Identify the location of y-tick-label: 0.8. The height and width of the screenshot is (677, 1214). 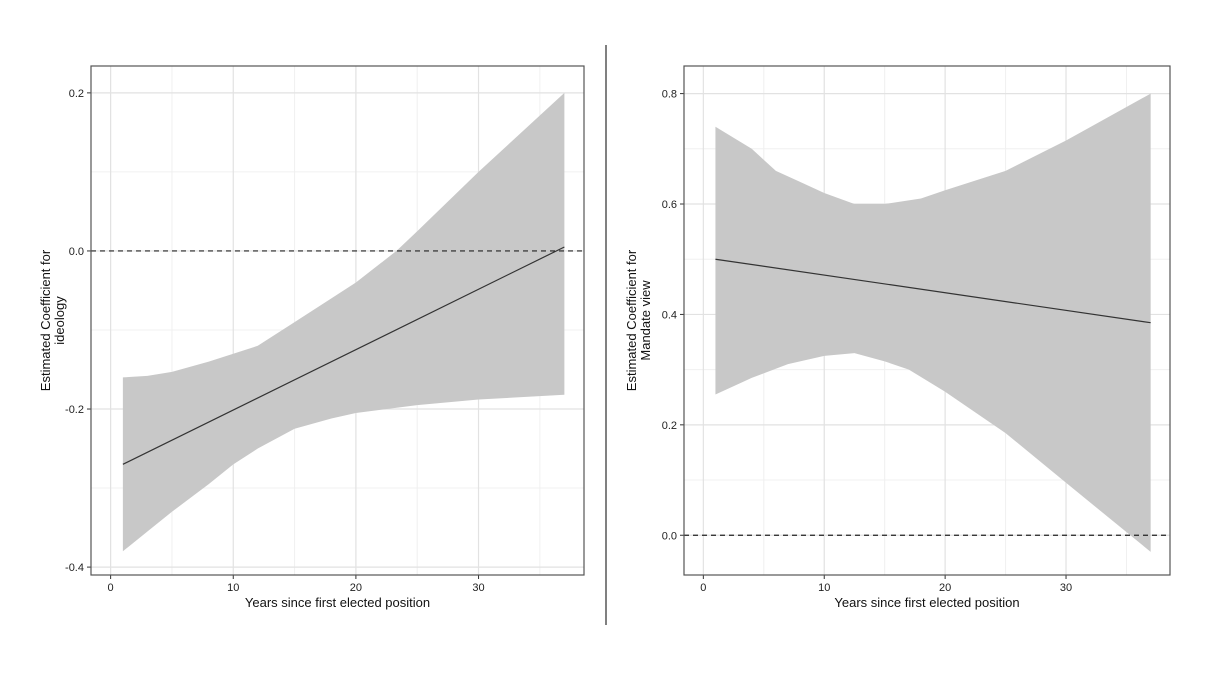
(669, 95).